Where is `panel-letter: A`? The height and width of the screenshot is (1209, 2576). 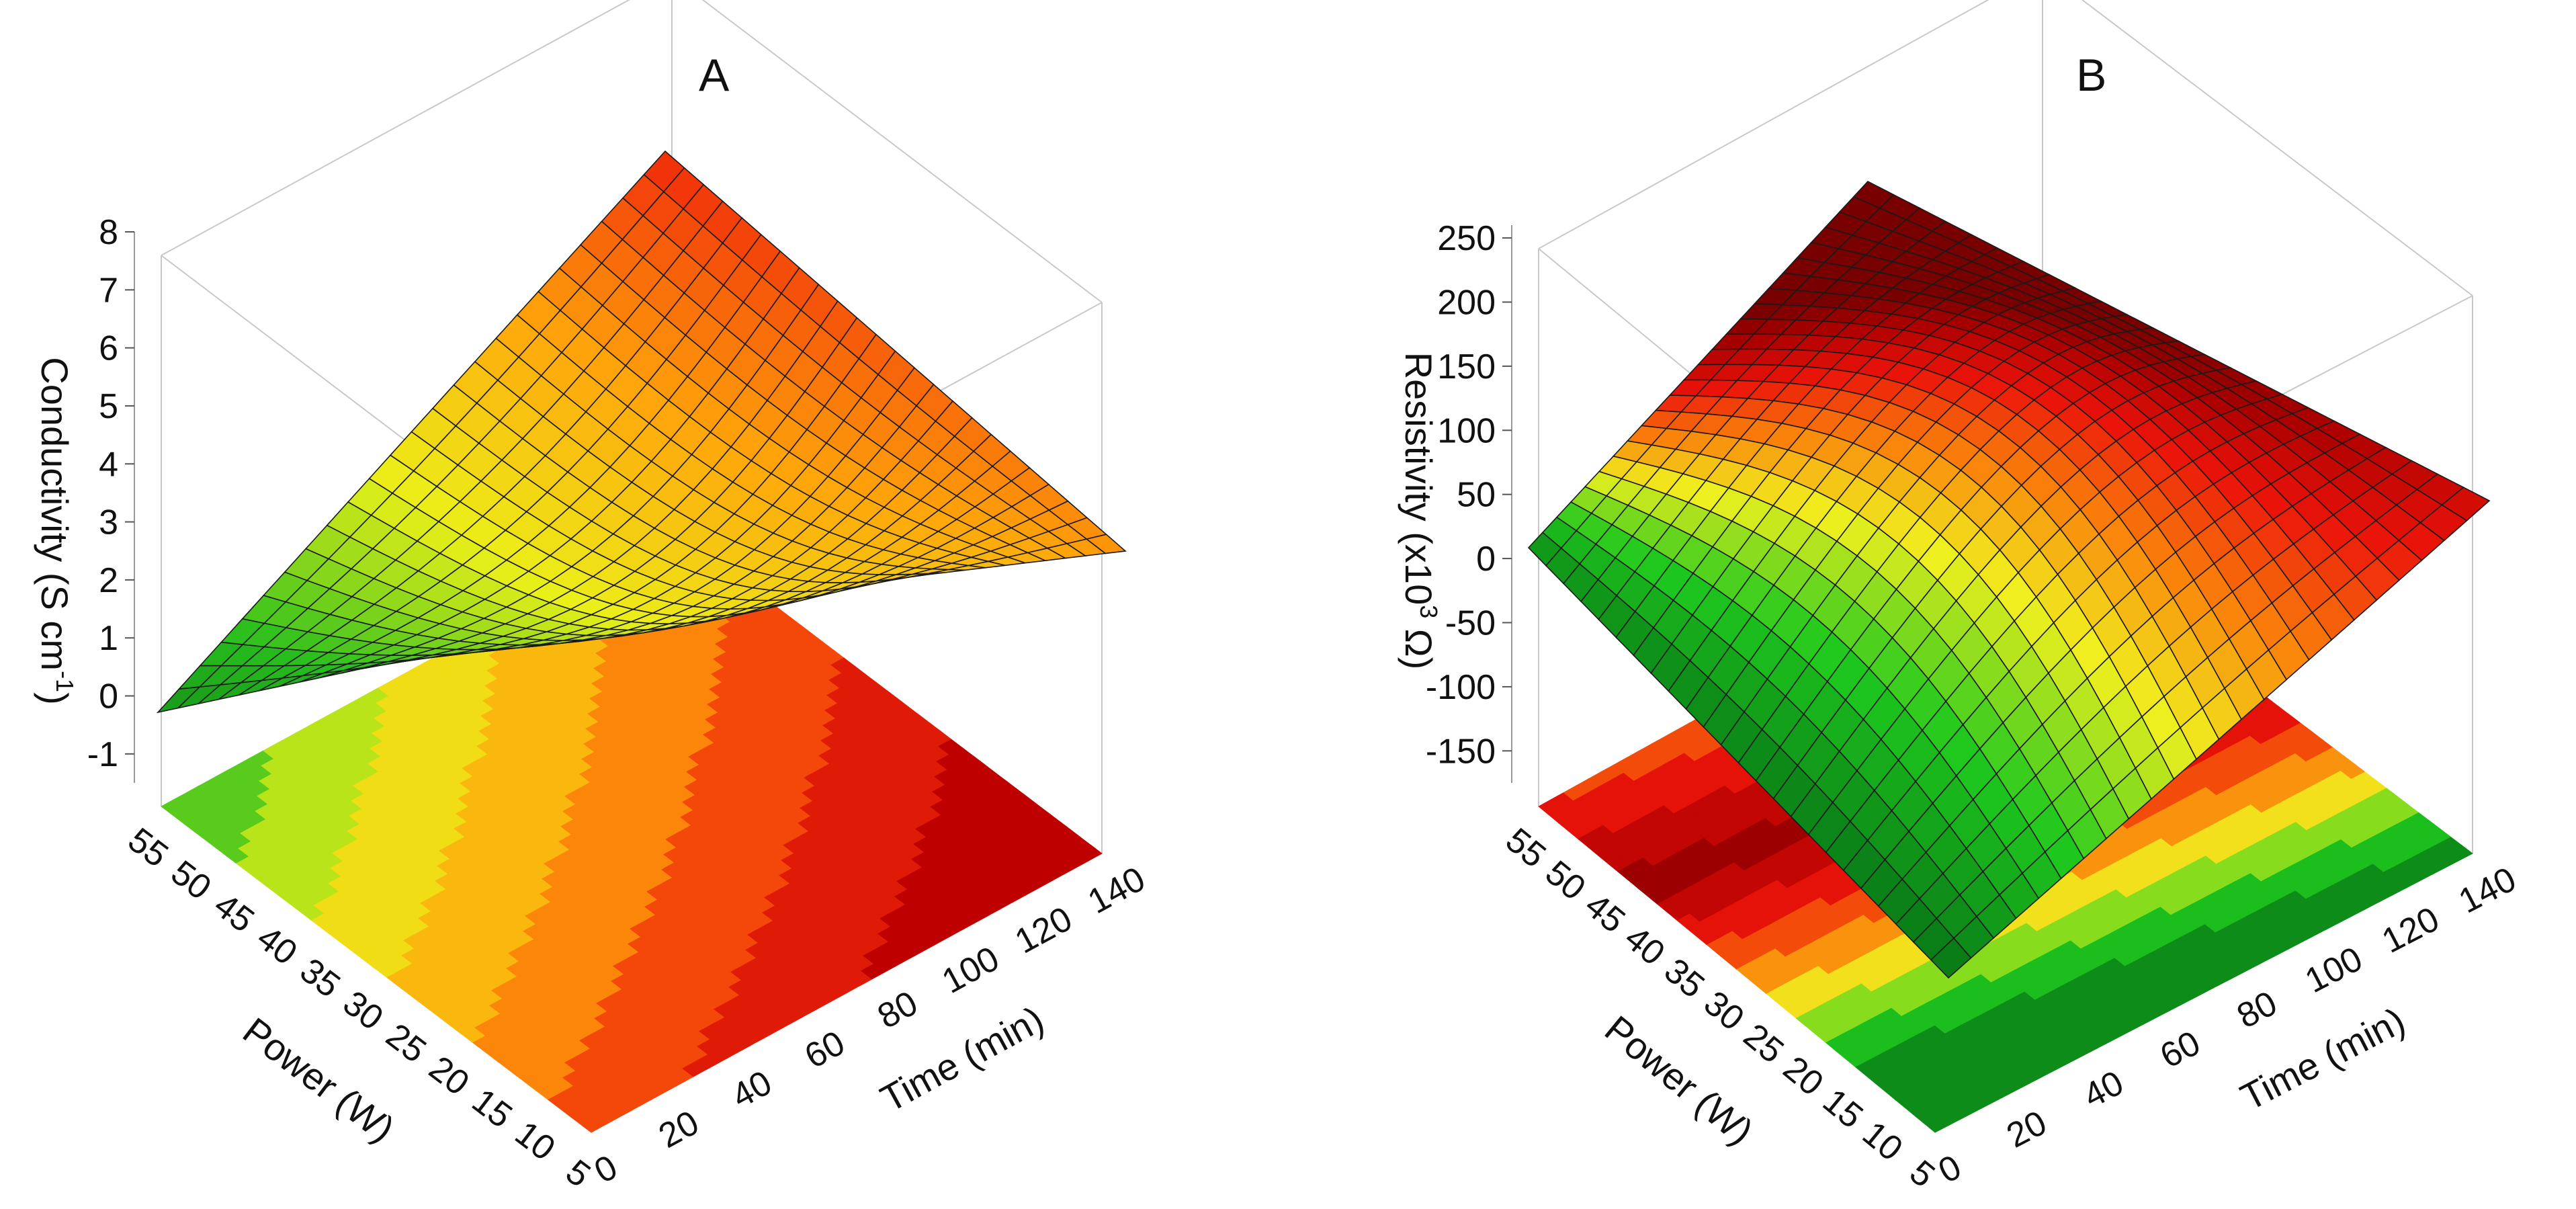
panel-letter: A is located at coordinates (714, 75).